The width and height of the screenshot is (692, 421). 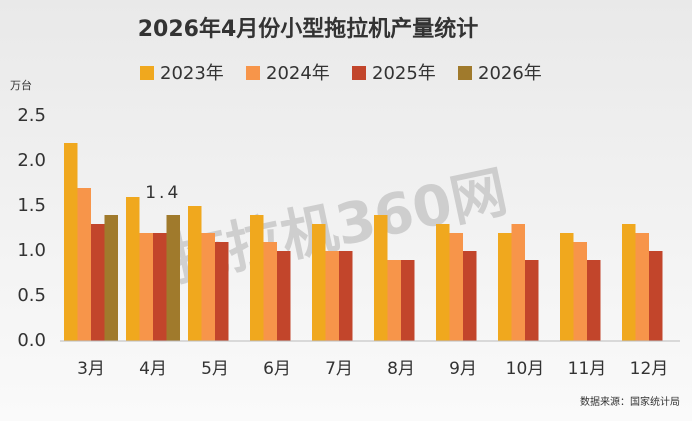 I want to click on x-tick-label: 12月, so click(x=649, y=369).